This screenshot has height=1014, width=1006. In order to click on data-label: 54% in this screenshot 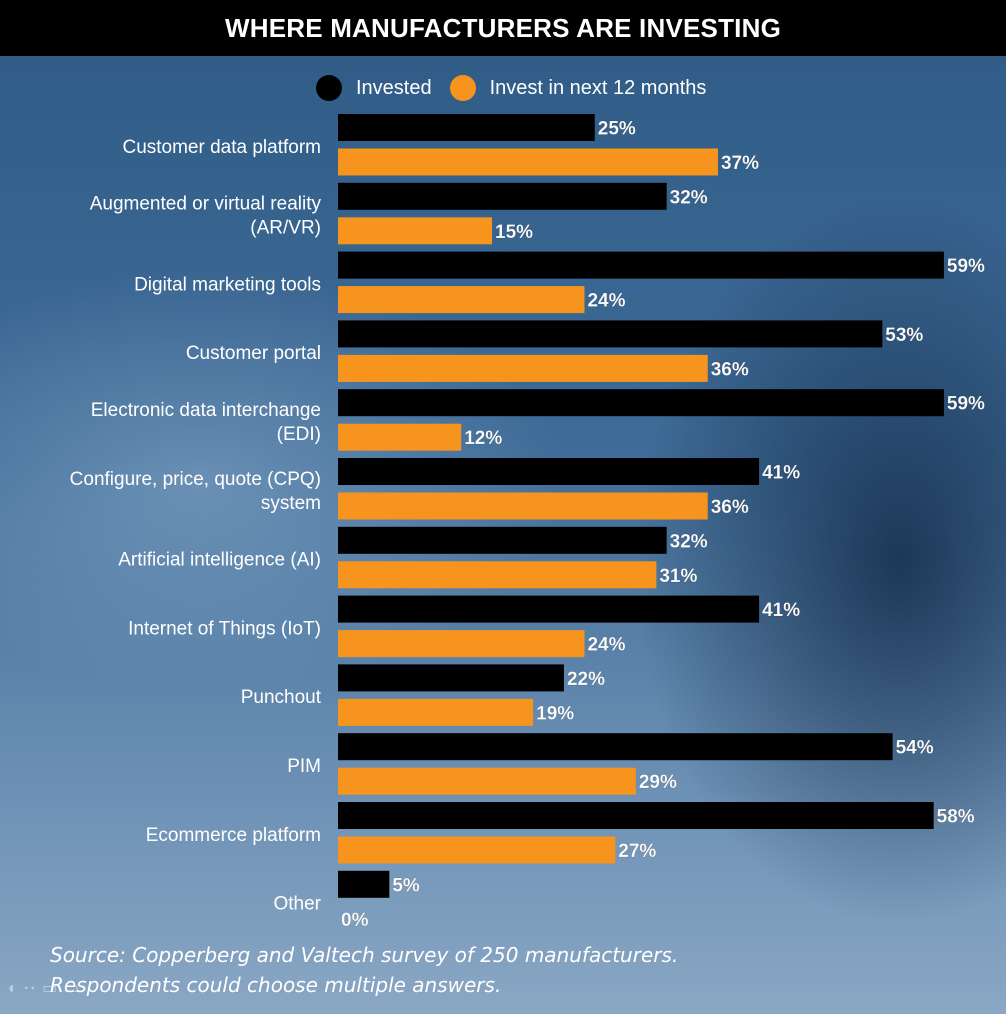, I will do `click(915, 748)`.